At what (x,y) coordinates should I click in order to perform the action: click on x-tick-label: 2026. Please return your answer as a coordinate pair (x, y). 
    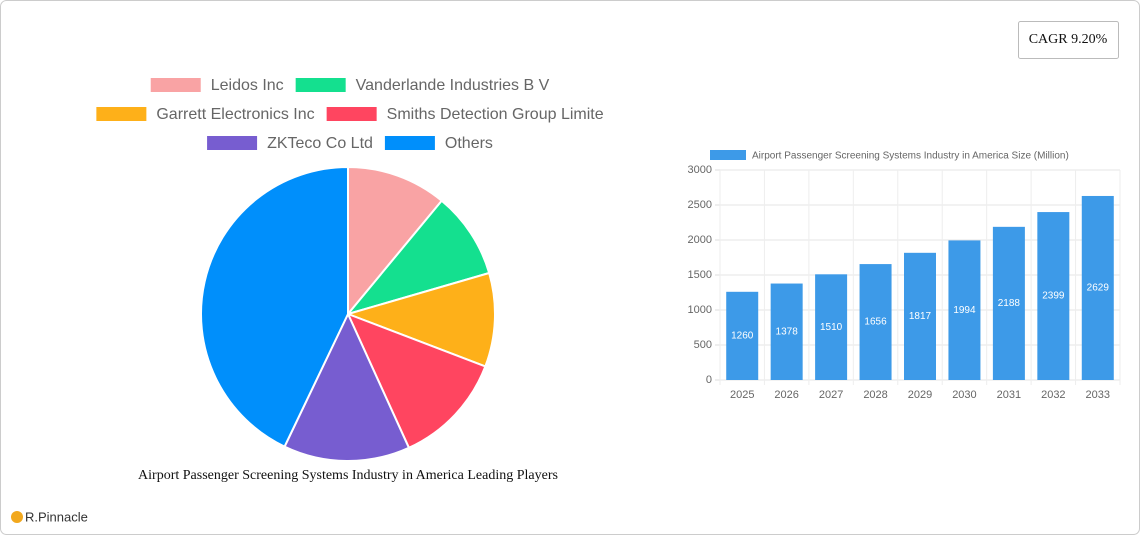
    Looking at the image, I should click on (786, 395).